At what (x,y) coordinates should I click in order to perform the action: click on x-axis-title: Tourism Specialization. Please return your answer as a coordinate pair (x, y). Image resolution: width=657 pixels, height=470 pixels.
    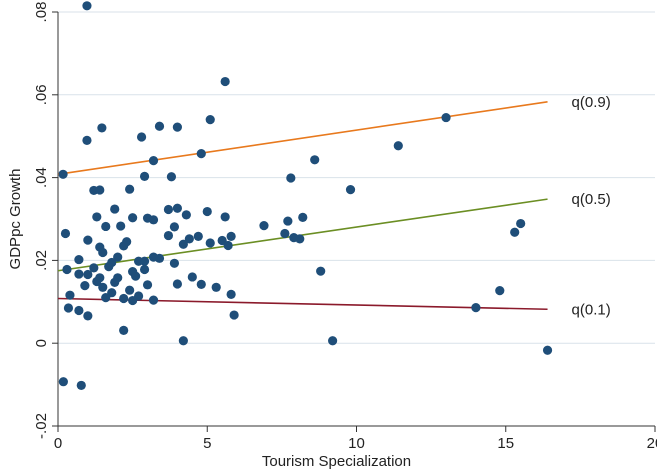
    Looking at the image, I should click on (336, 461).